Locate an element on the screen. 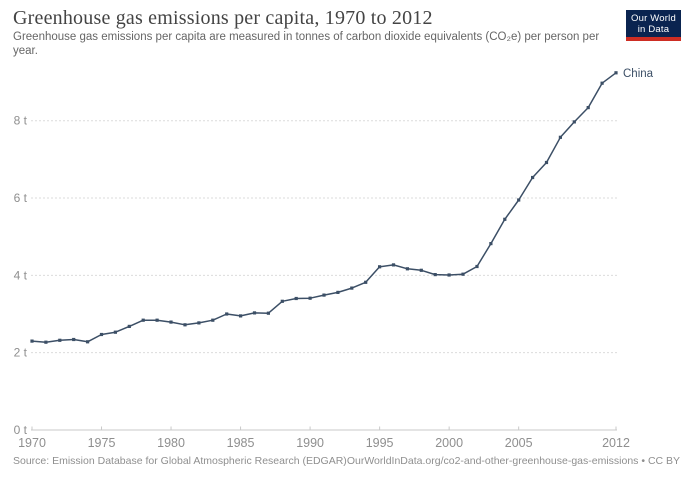 The image size is (686, 484). y-tick-label: 0 t is located at coordinates (21, 430).